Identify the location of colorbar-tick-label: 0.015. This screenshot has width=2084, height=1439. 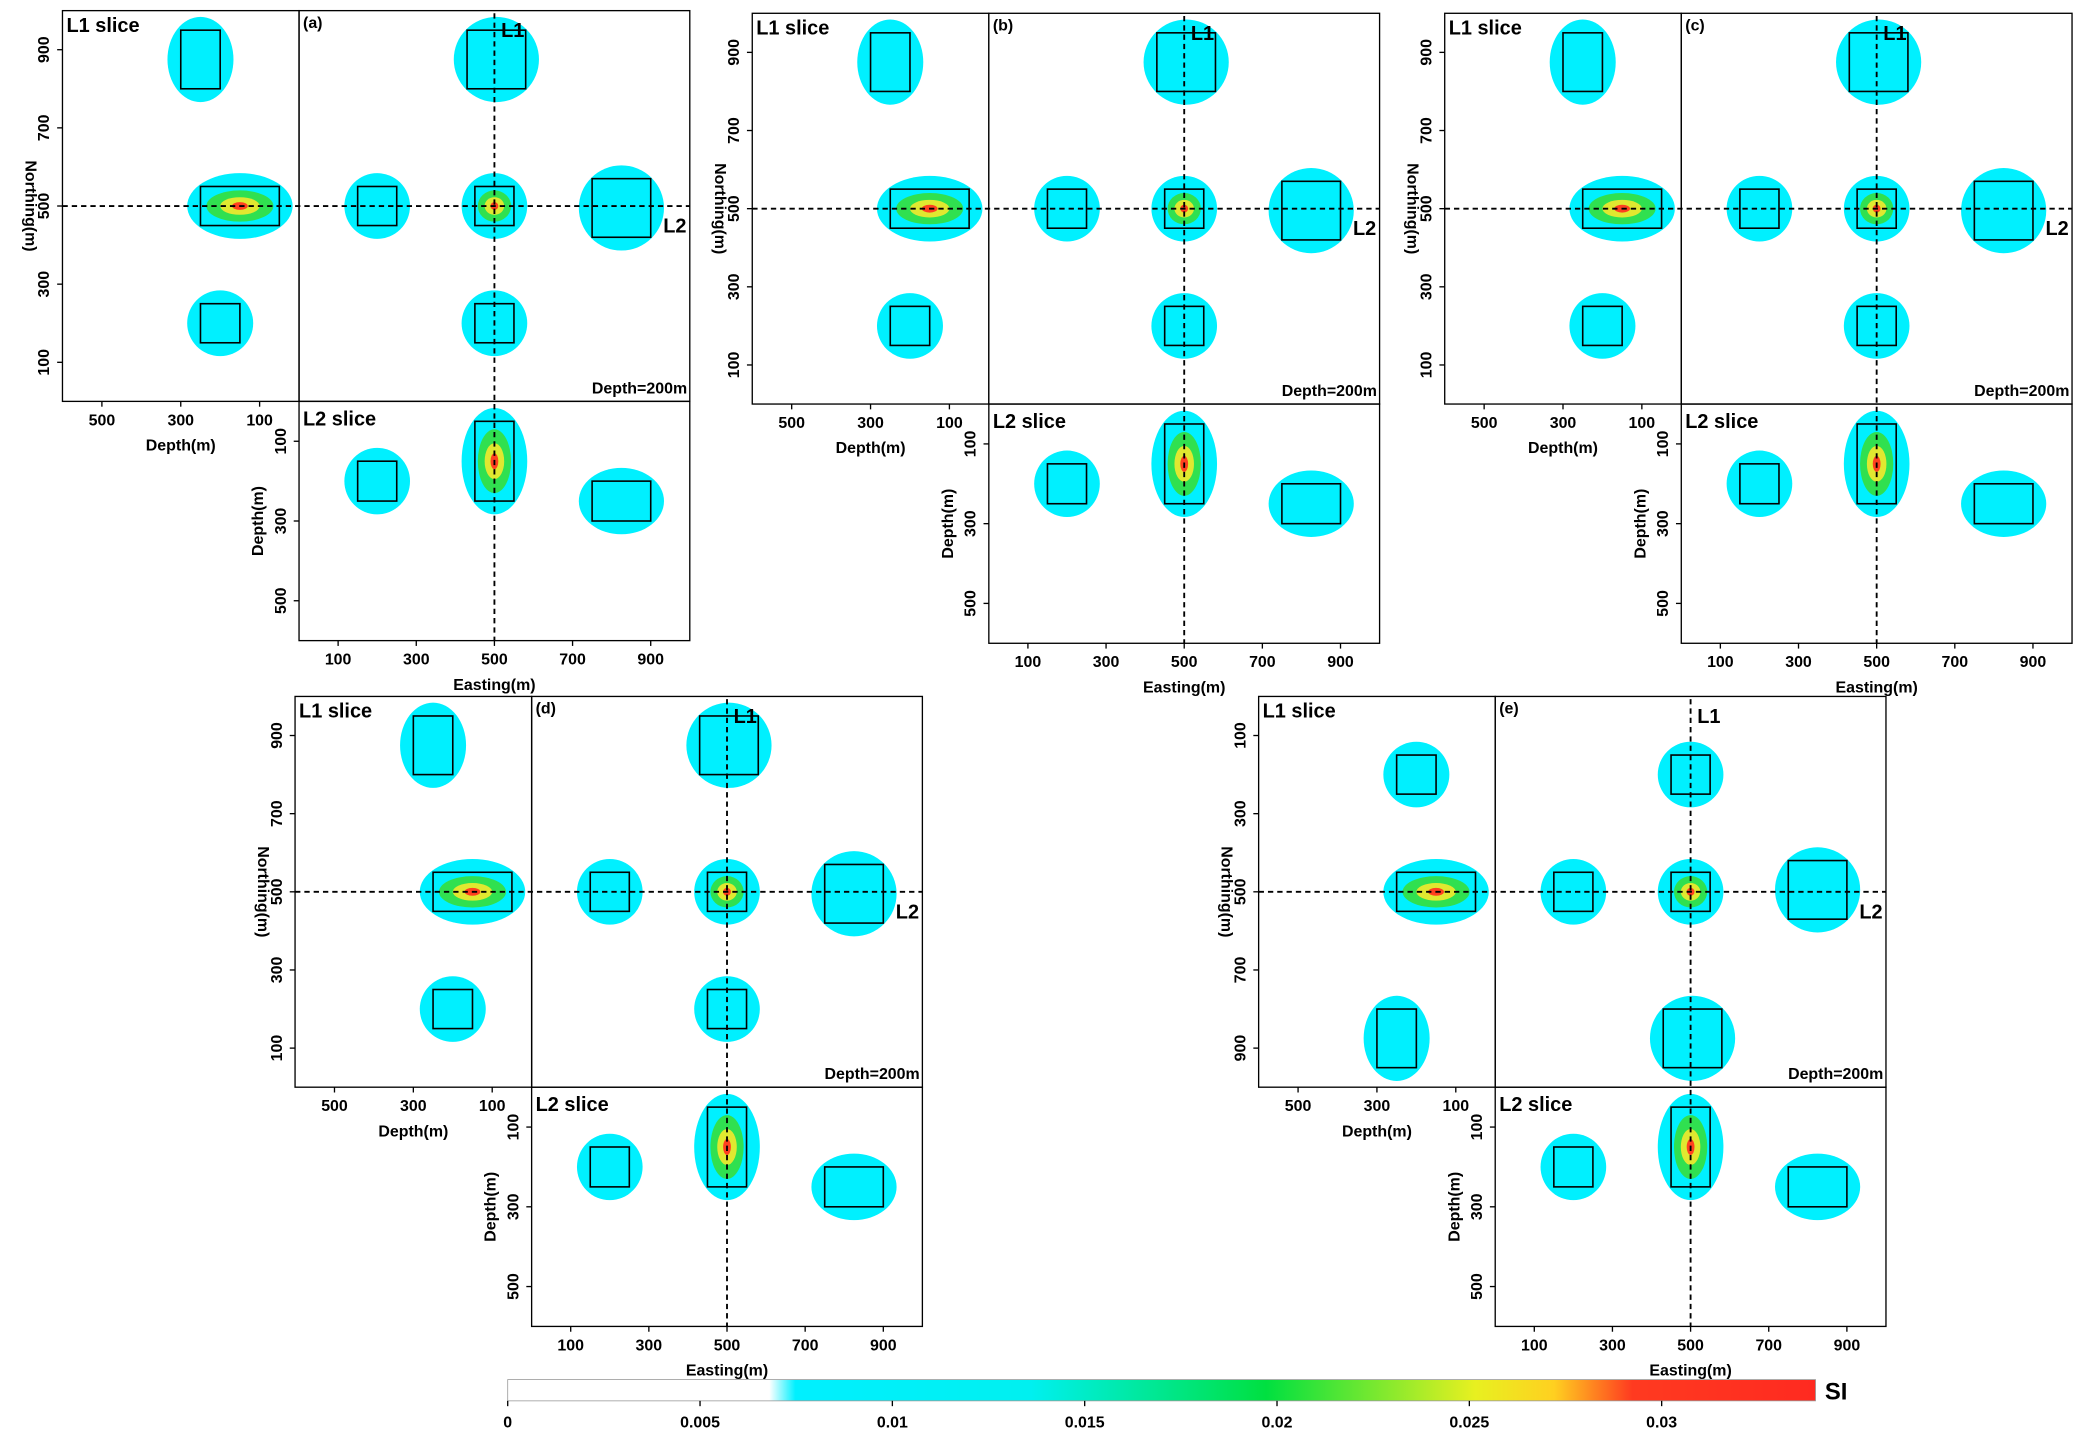
(1085, 1422).